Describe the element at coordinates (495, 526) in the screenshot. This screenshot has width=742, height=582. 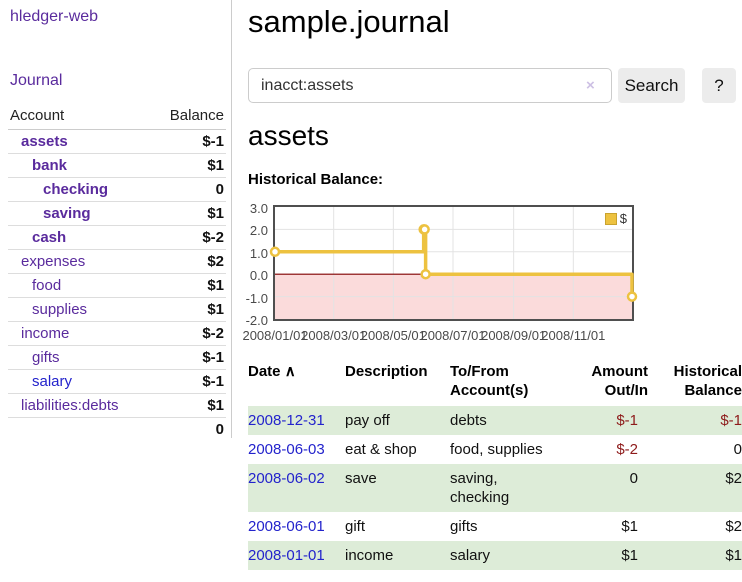
I see `transaction-row: 2008-06-01 gift gifts $1 $2` at that location.